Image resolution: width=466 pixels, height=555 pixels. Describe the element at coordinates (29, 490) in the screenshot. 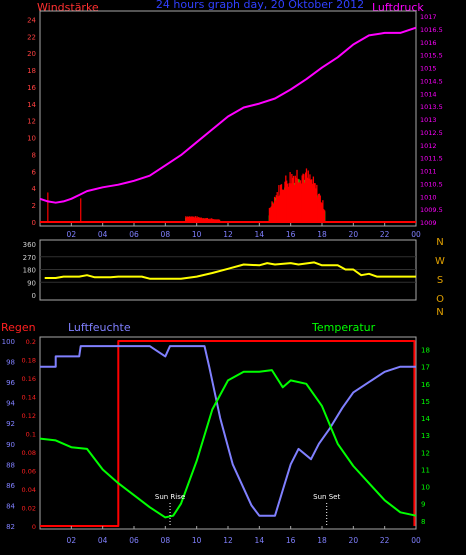

I see `rain-tick-label: 0.04` at that location.